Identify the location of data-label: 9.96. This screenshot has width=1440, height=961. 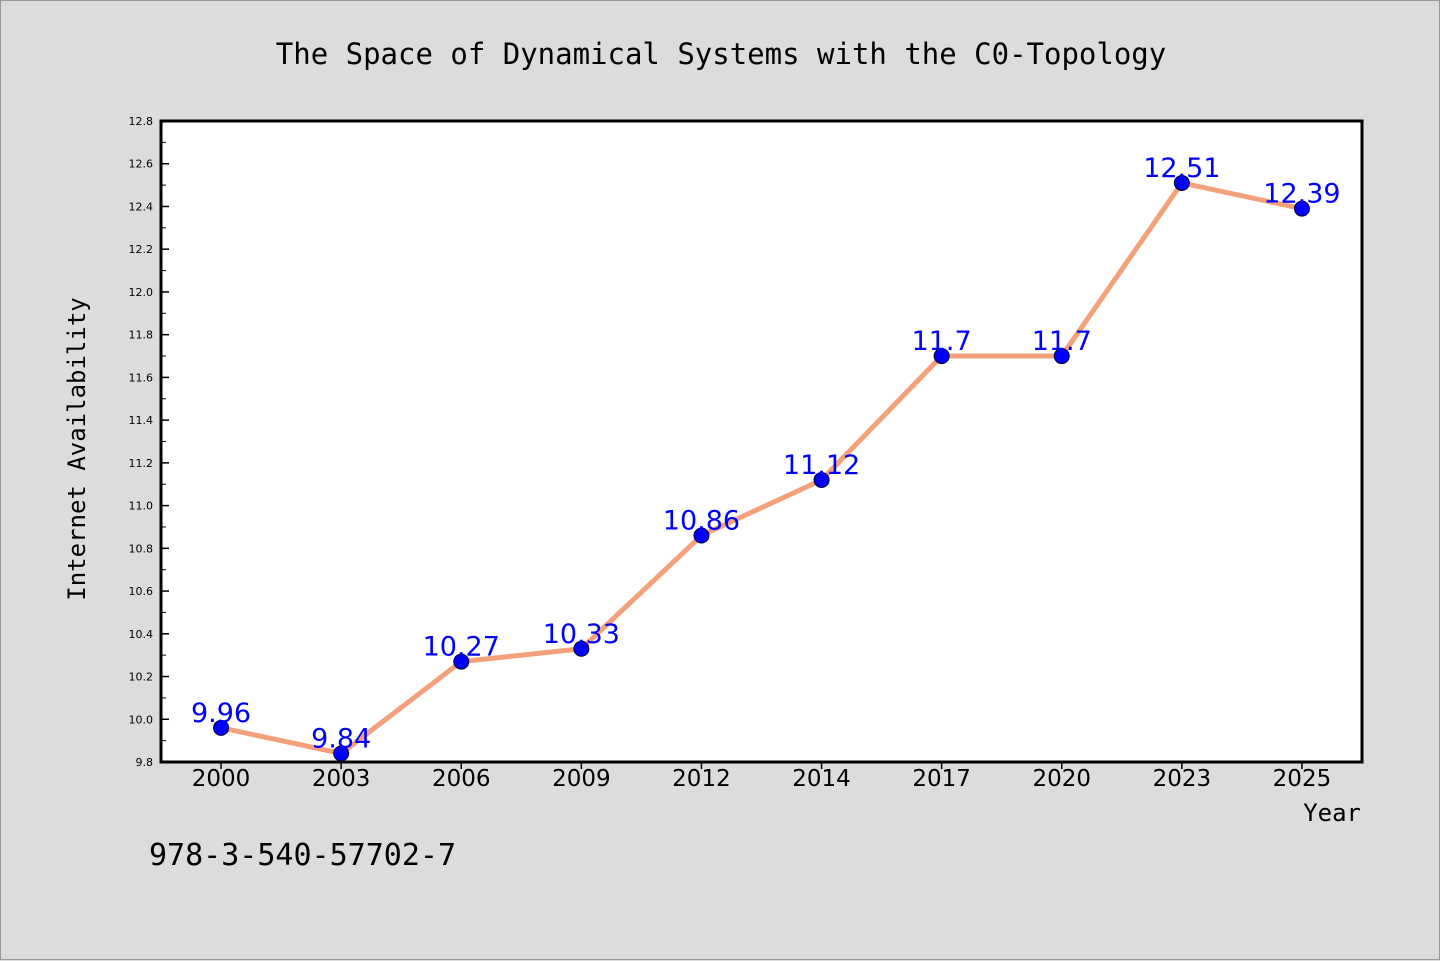
(221, 713).